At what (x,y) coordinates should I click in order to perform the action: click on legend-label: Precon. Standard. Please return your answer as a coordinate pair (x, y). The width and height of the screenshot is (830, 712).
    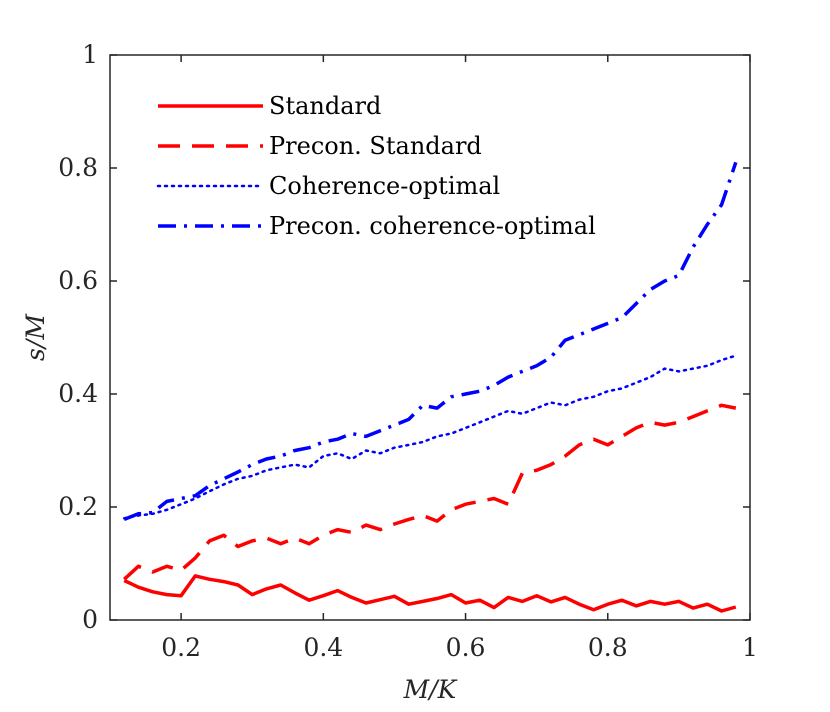
    Looking at the image, I should click on (375, 146).